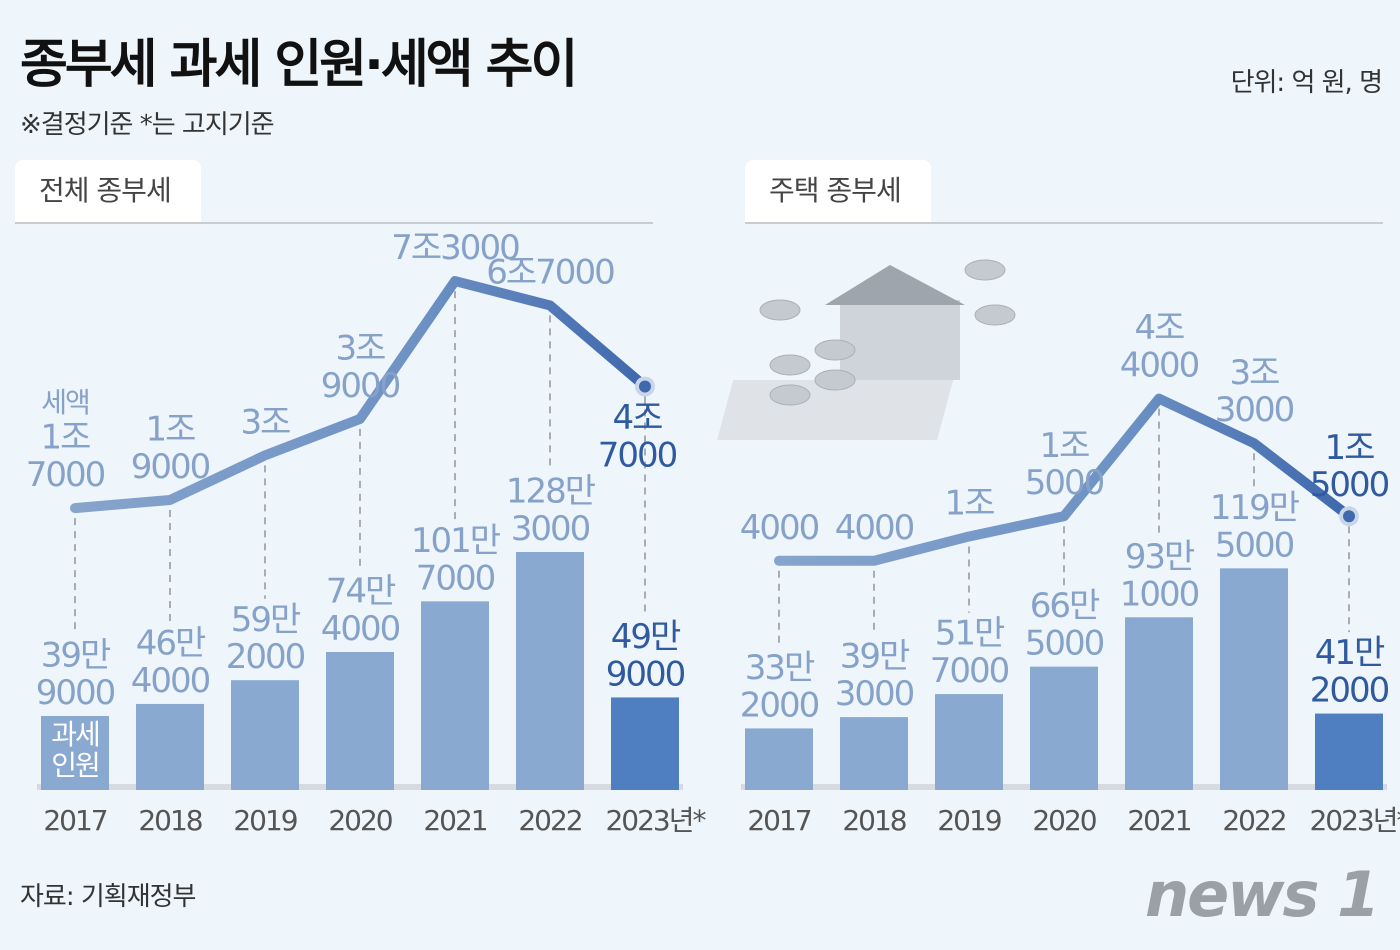 The image size is (1400, 950). Describe the element at coordinates (969, 742) in the screenshot. I see `bar-2019` at that location.